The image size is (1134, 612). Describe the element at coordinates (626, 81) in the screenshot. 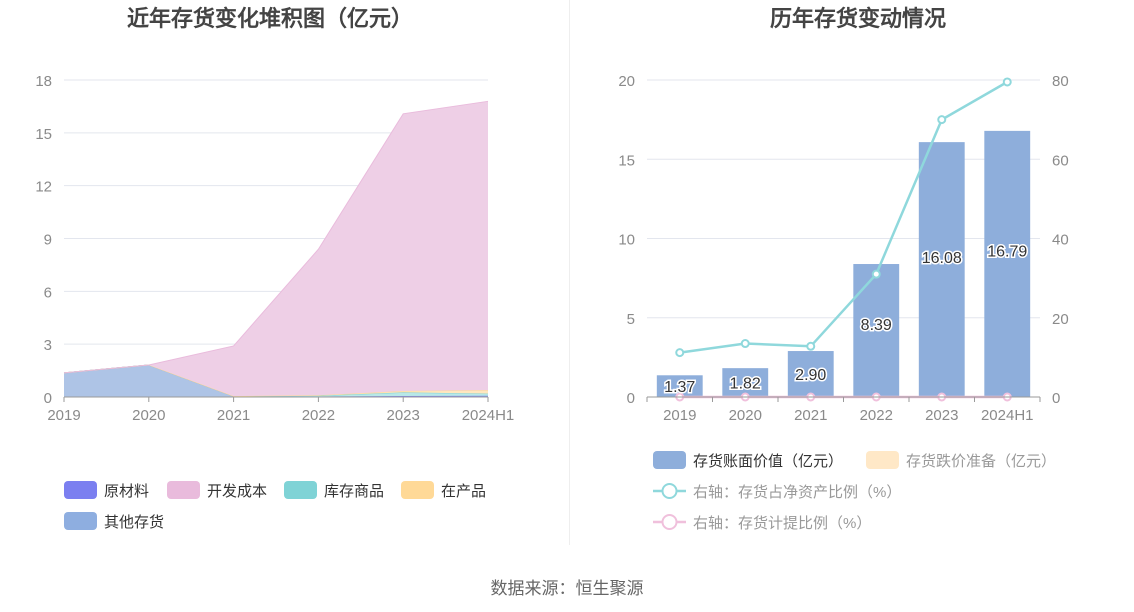

I see `right-y-tick-label: 20` at that location.